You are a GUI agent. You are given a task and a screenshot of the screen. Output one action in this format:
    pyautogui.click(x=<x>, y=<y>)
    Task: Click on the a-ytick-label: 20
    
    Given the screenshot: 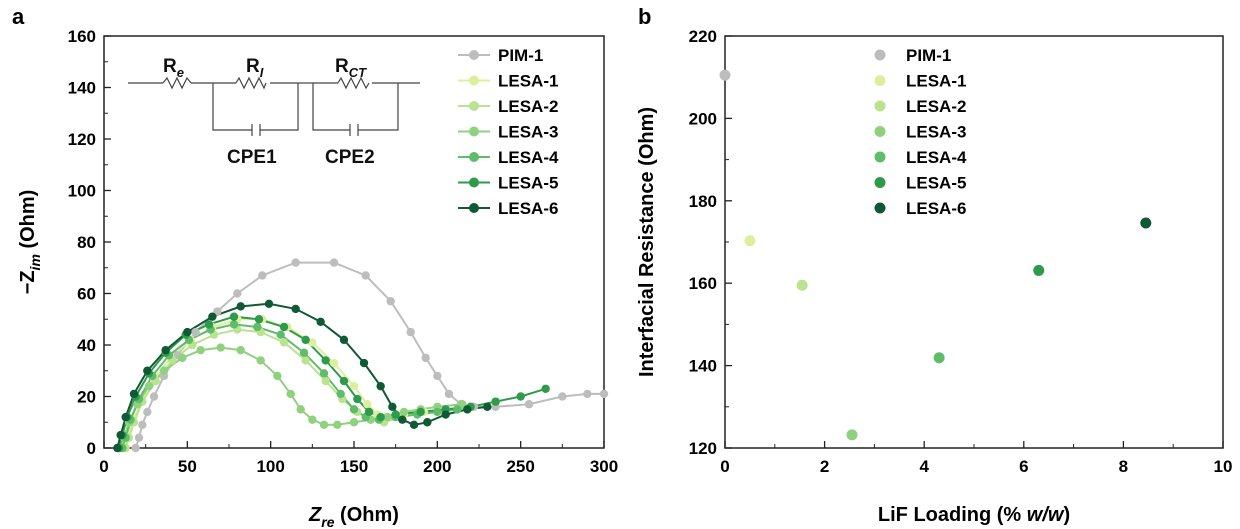 What is the action you would take?
    pyautogui.click(x=86, y=397)
    